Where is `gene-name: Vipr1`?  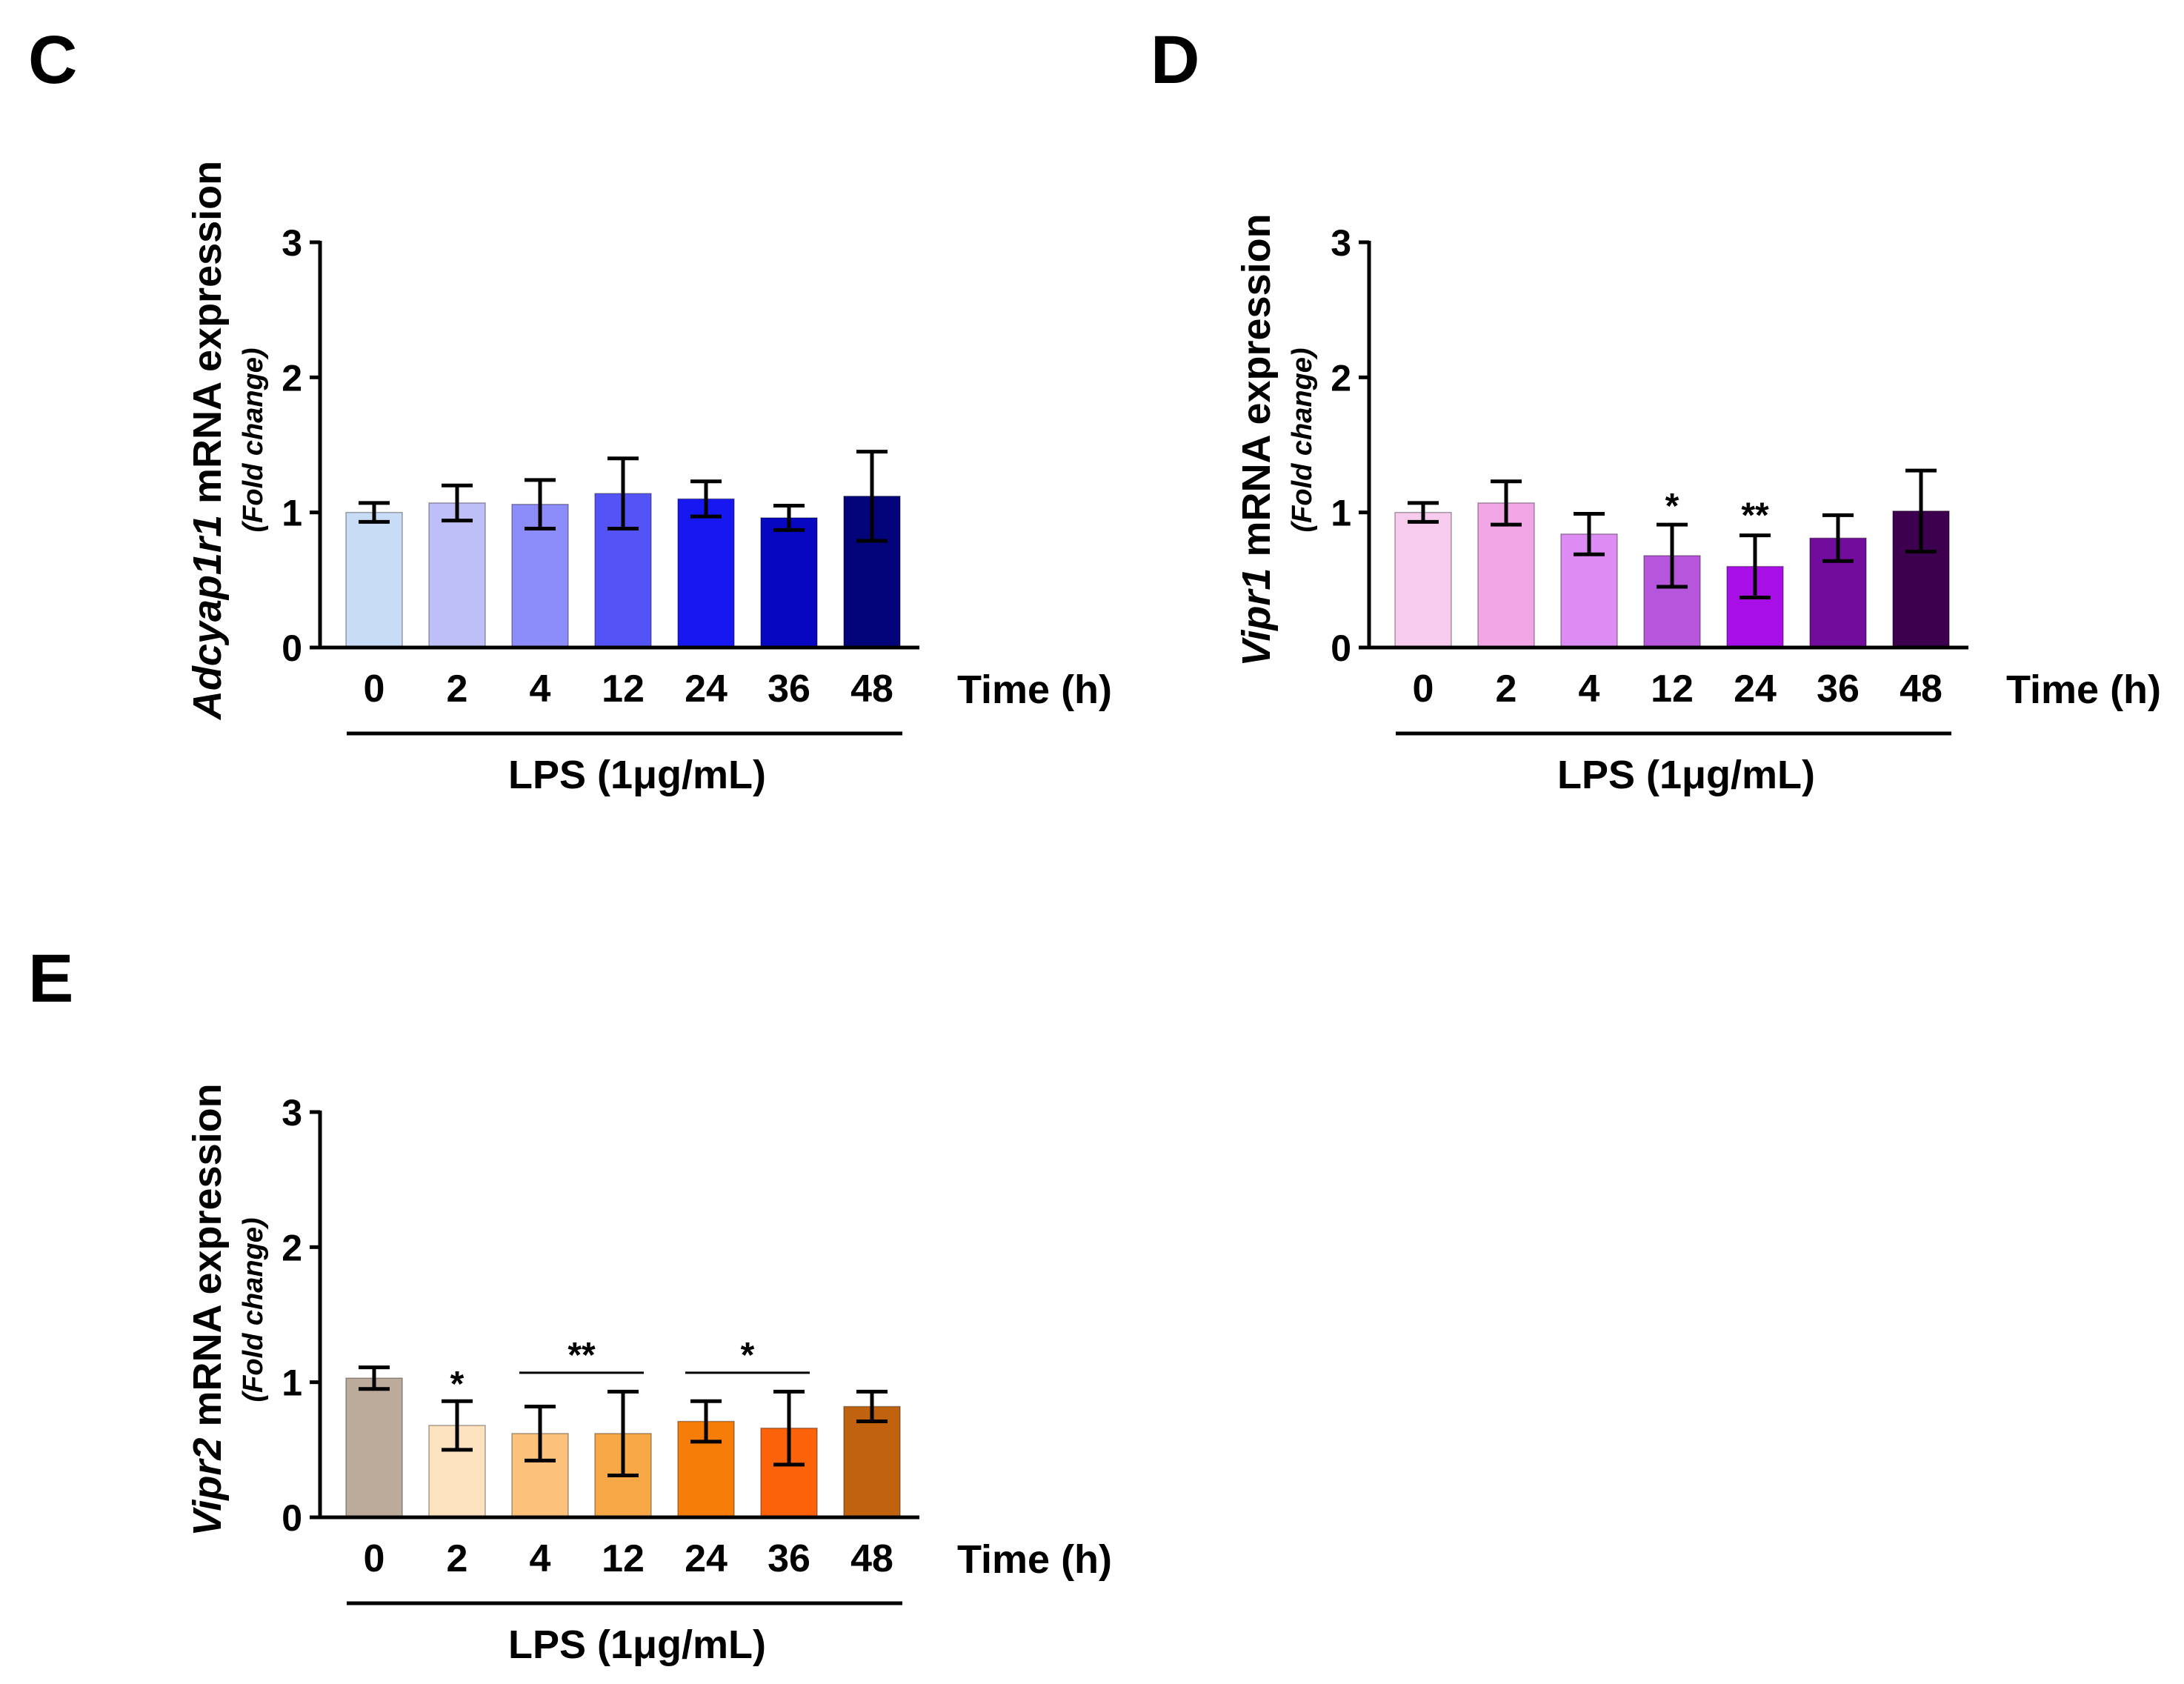
gene-name: Vipr1 is located at coordinates (1256, 617).